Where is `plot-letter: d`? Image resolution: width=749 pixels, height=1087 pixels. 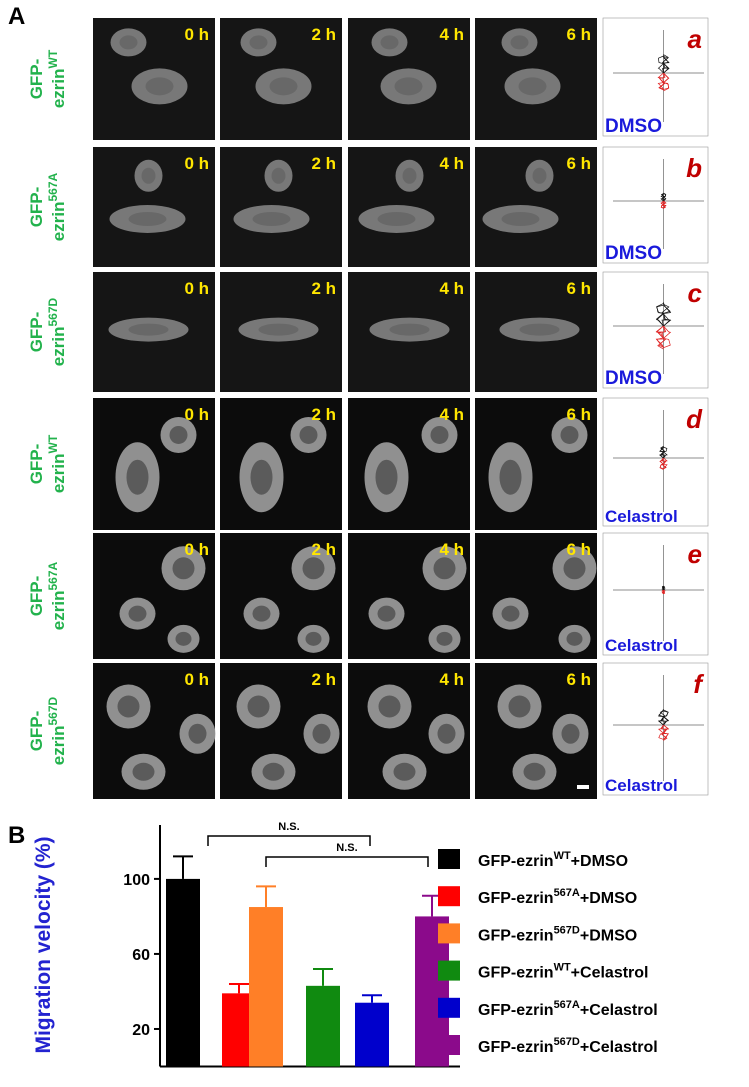
plot-letter: d is located at coordinates (694, 419).